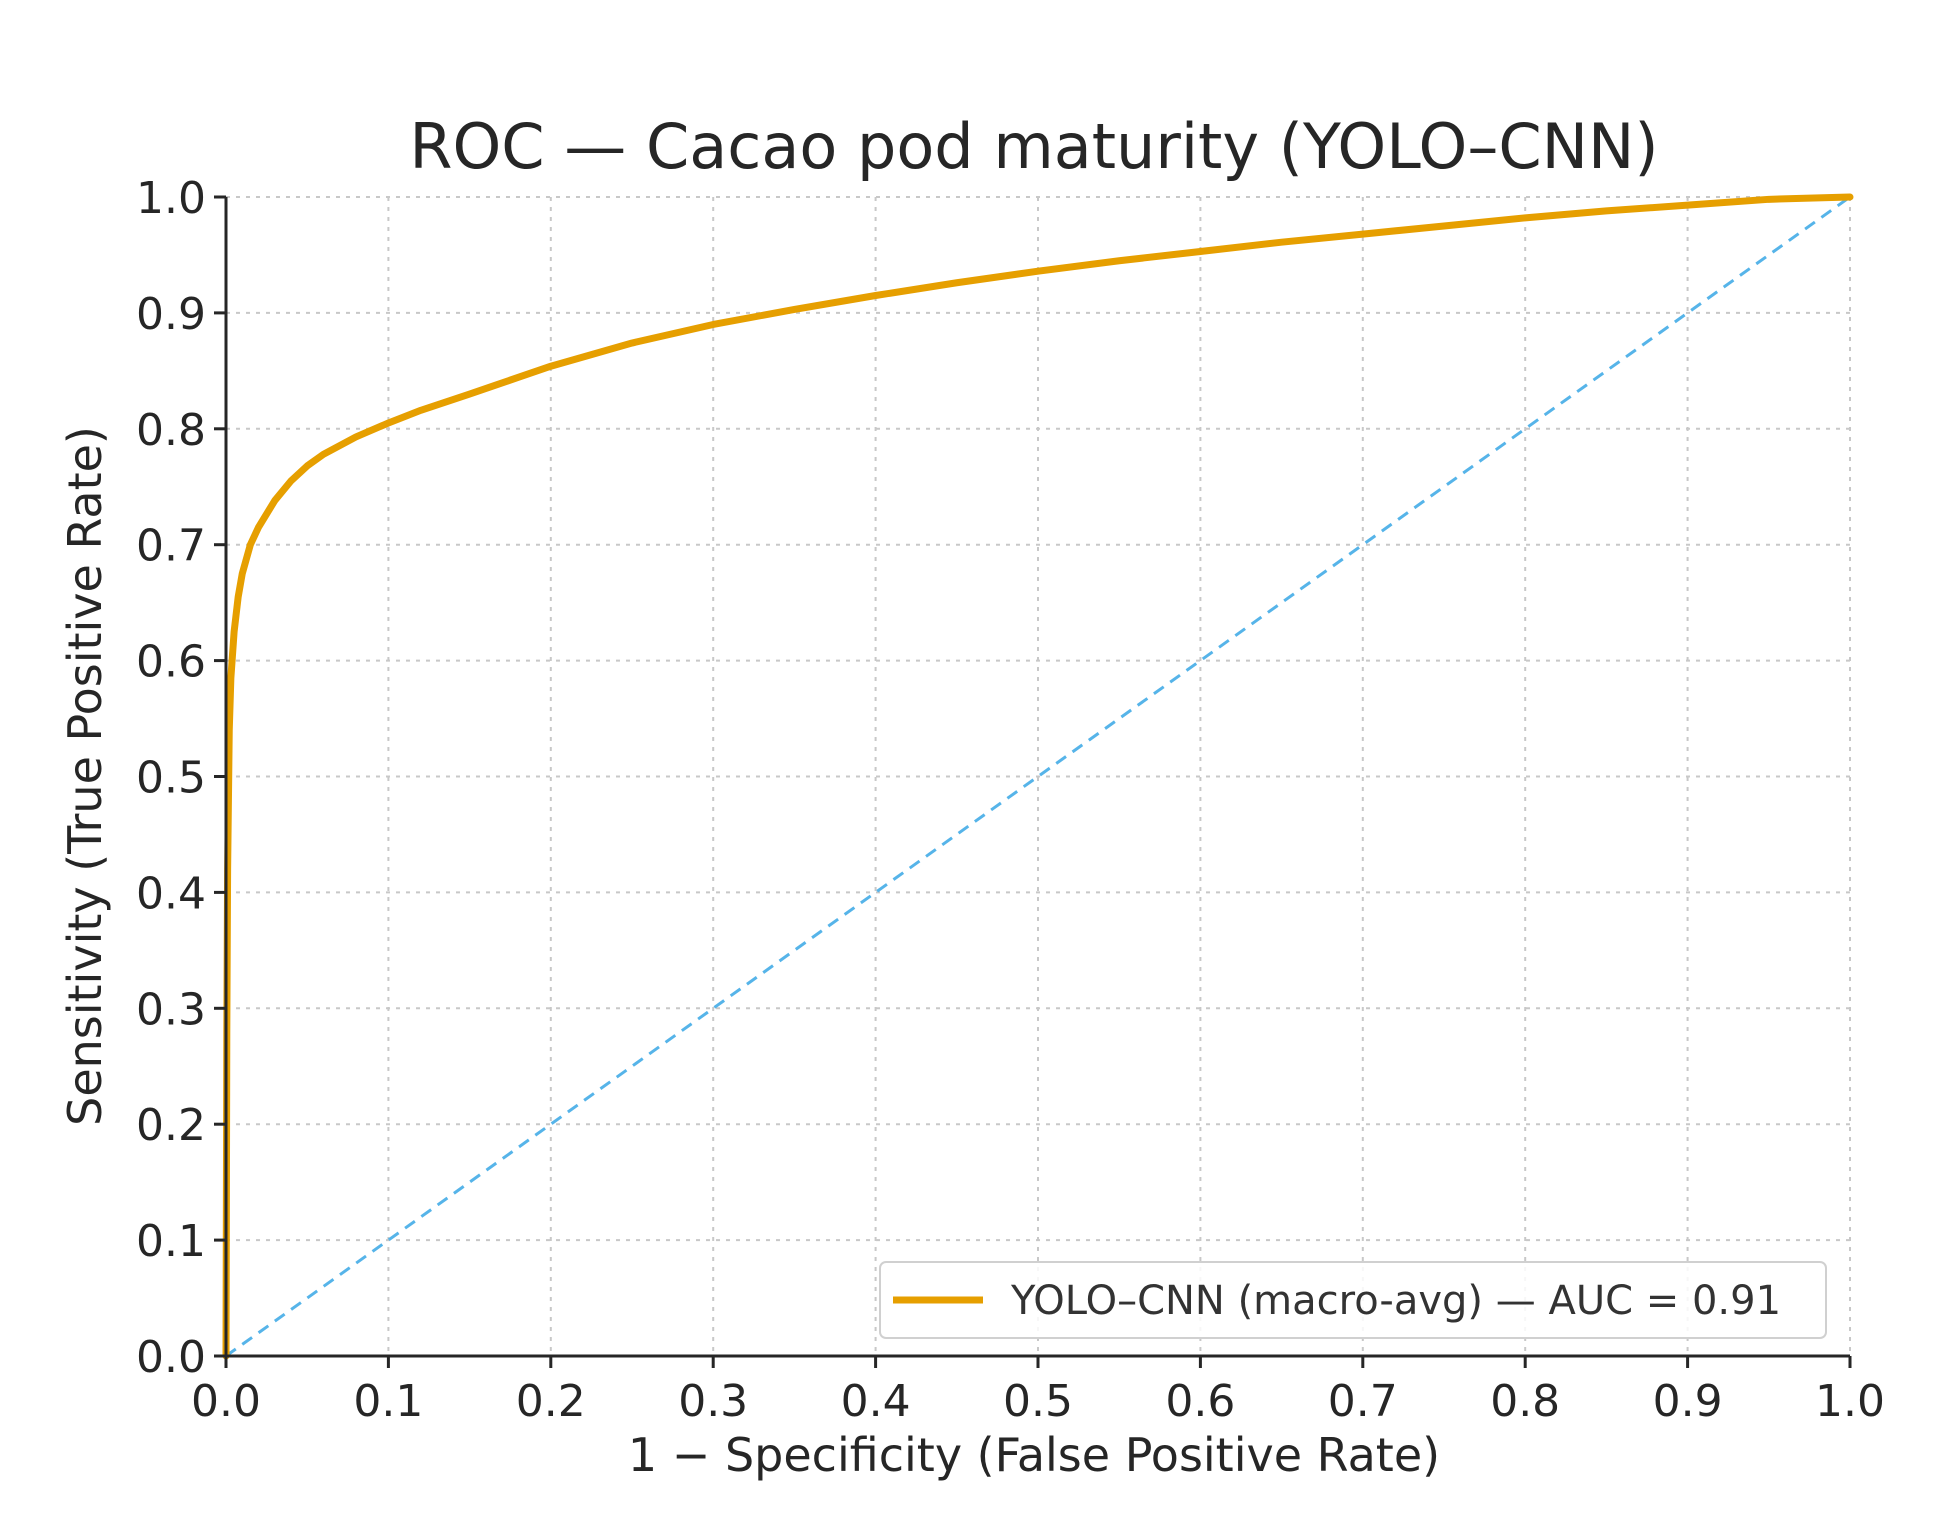 This screenshot has width=1942, height=1517. I want to click on x-tick-label: 0.5, so click(1038, 1401).